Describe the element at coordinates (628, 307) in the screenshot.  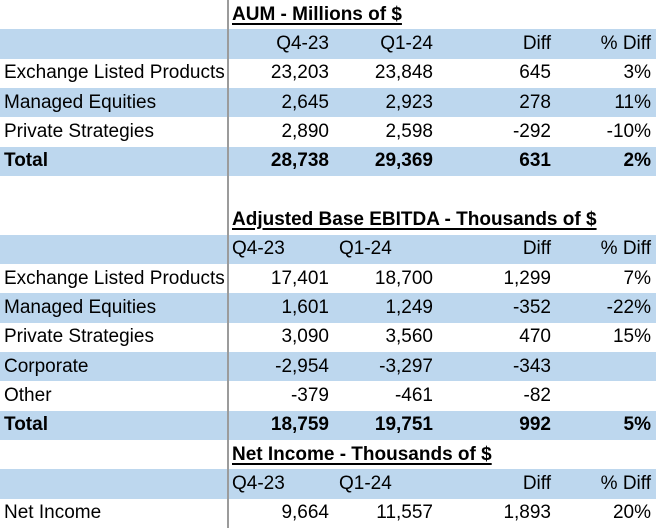
I see `pct-diff-cell: -22%` at that location.